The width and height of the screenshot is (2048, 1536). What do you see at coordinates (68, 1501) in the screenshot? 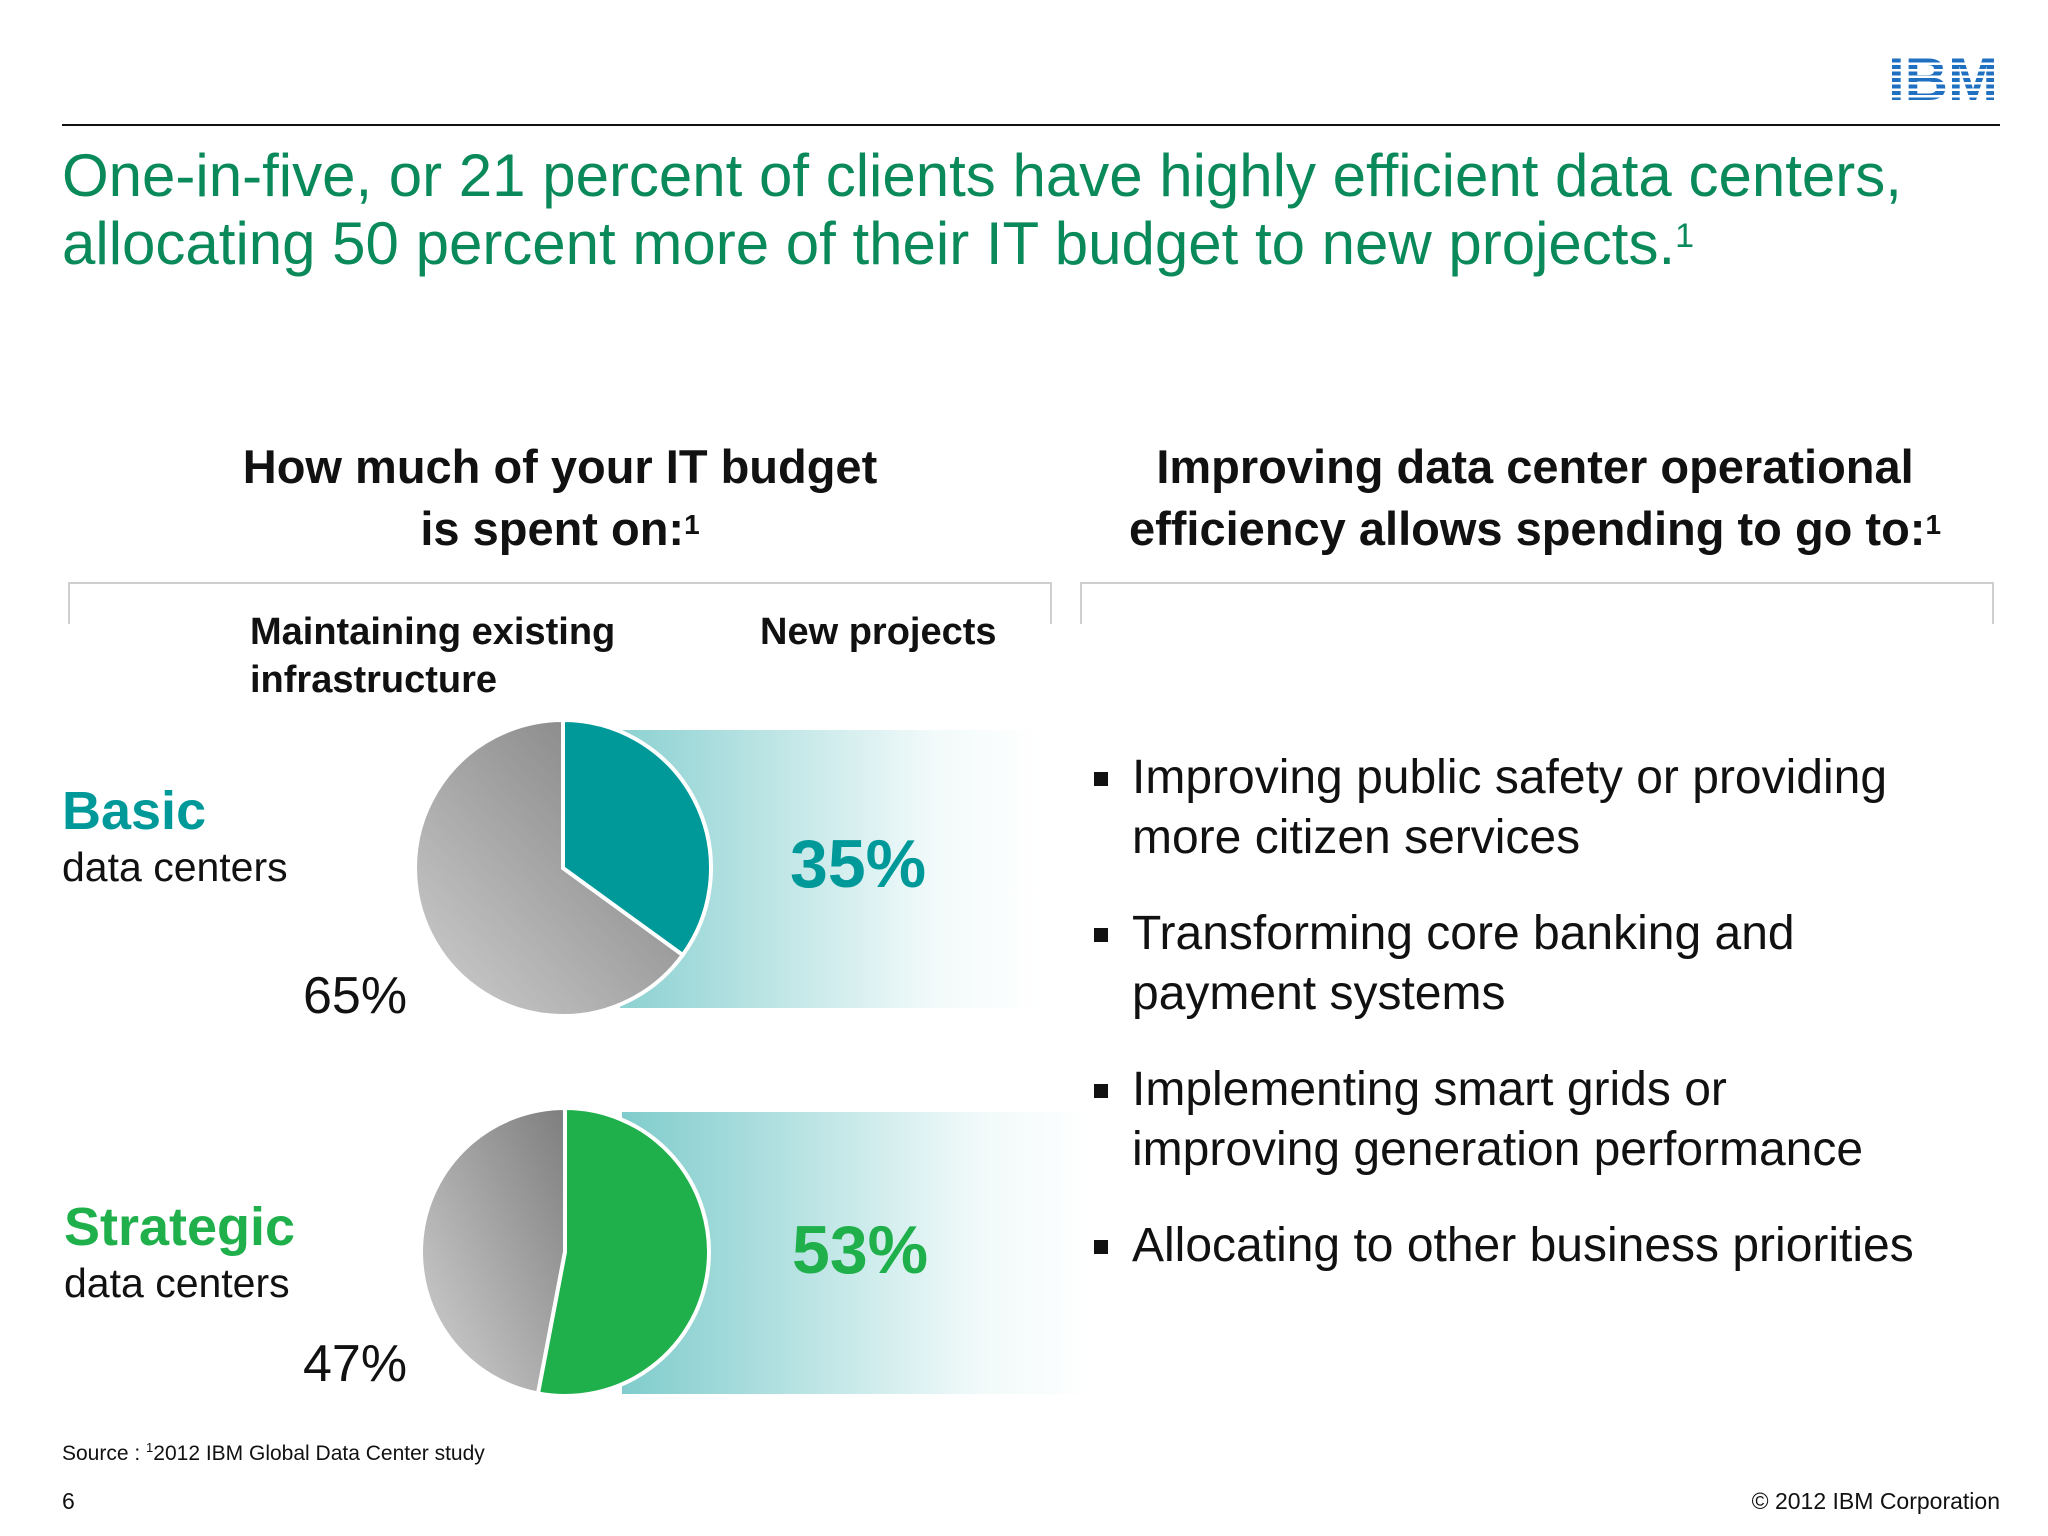
I see `page-number: 6` at bounding box center [68, 1501].